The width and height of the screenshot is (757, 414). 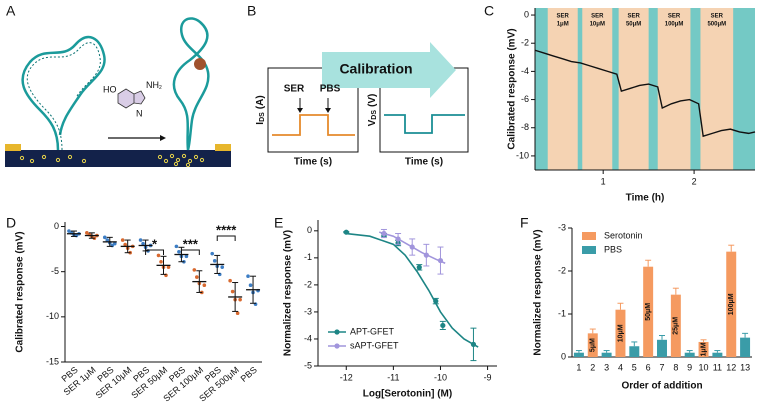 What do you see at coordinates (623, 235) in the screenshot?
I see `legend-label: Serotonin` at bounding box center [623, 235].